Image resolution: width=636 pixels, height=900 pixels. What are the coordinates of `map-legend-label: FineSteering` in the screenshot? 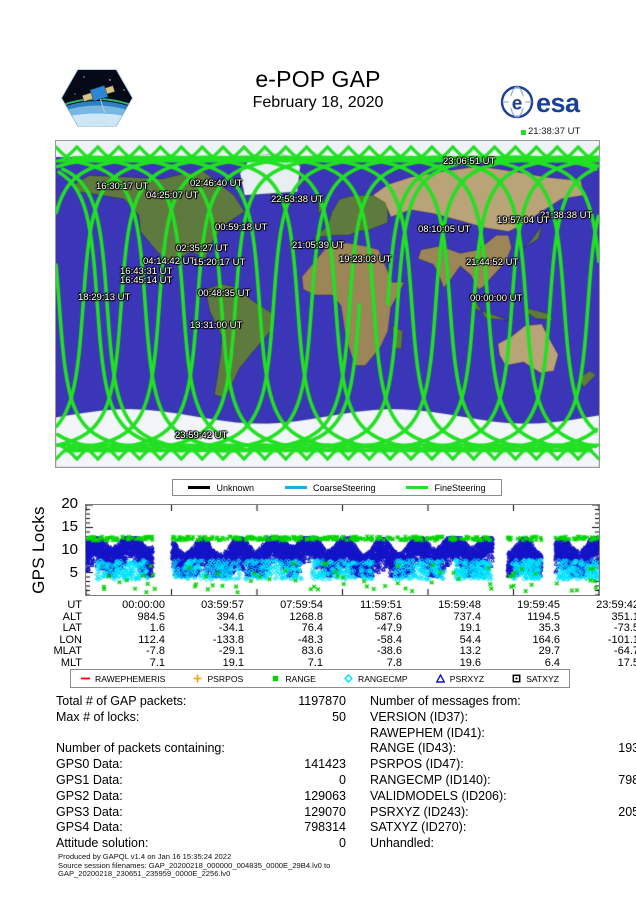 It's located at (460, 487).